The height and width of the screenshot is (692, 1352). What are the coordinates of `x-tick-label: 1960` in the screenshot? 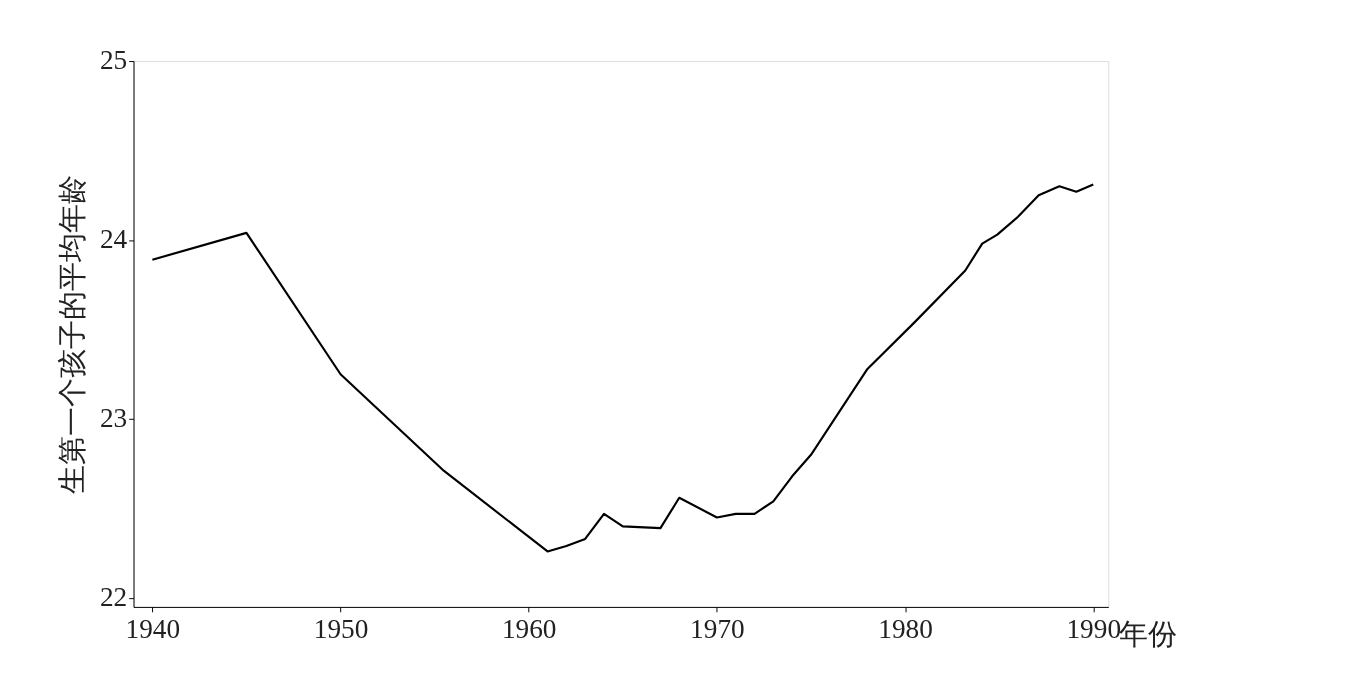 It's located at (529, 628).